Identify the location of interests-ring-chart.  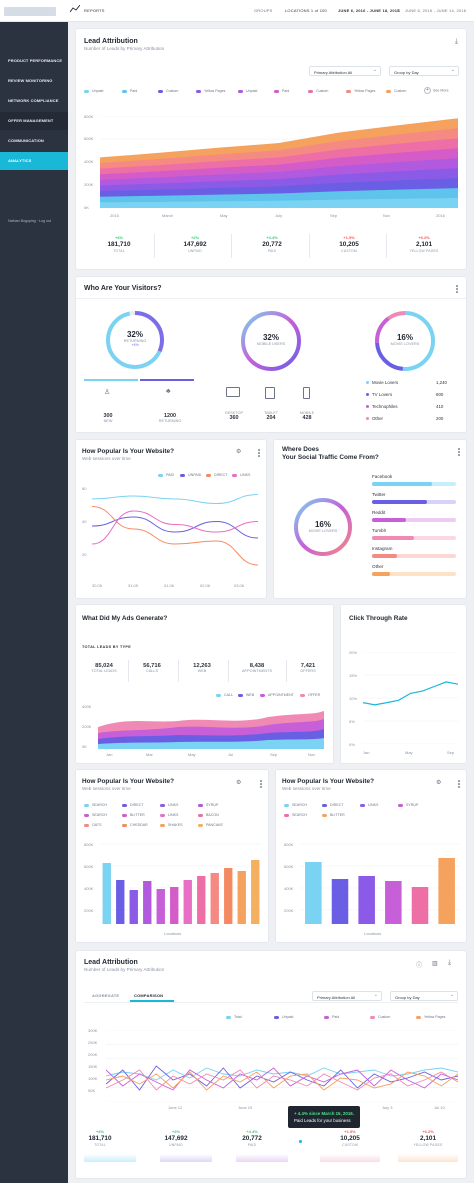
(405, 341).